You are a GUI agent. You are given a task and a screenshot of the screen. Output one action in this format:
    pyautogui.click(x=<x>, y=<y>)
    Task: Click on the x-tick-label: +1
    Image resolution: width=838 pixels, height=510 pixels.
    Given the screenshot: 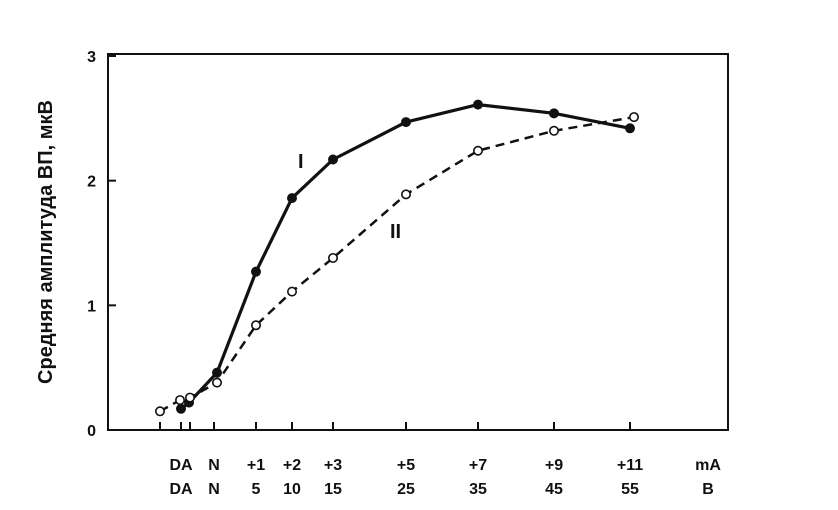 What is the action you would take?
    pyautogui.click(x=256, y=465)
    